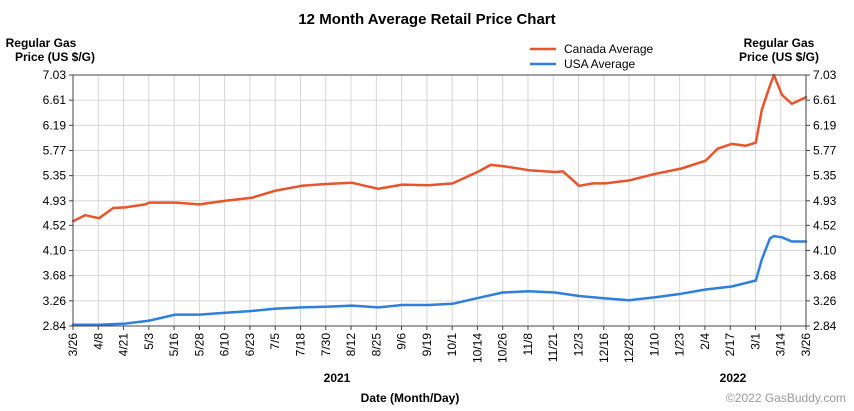  Describe the element at coordinates (55, 301) in the screenshot. I see `y-tick-label-left: 3.26` at that location.